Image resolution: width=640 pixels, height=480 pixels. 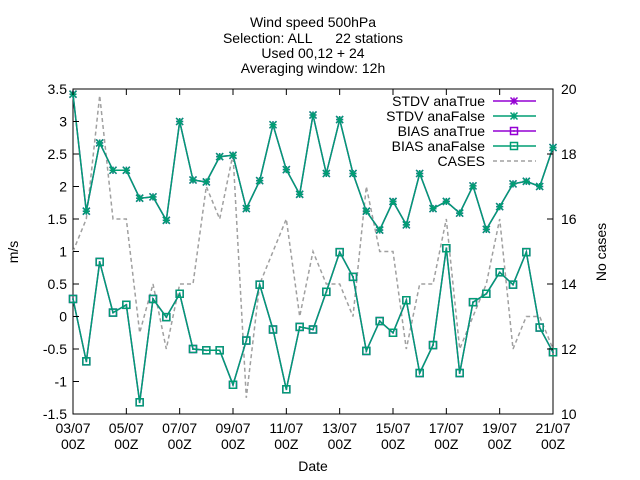 What do you see at coordinates (435, 116) in the screenshot?
I see `legend-label: STDV anaFalse` at bounding box center [435, 116].